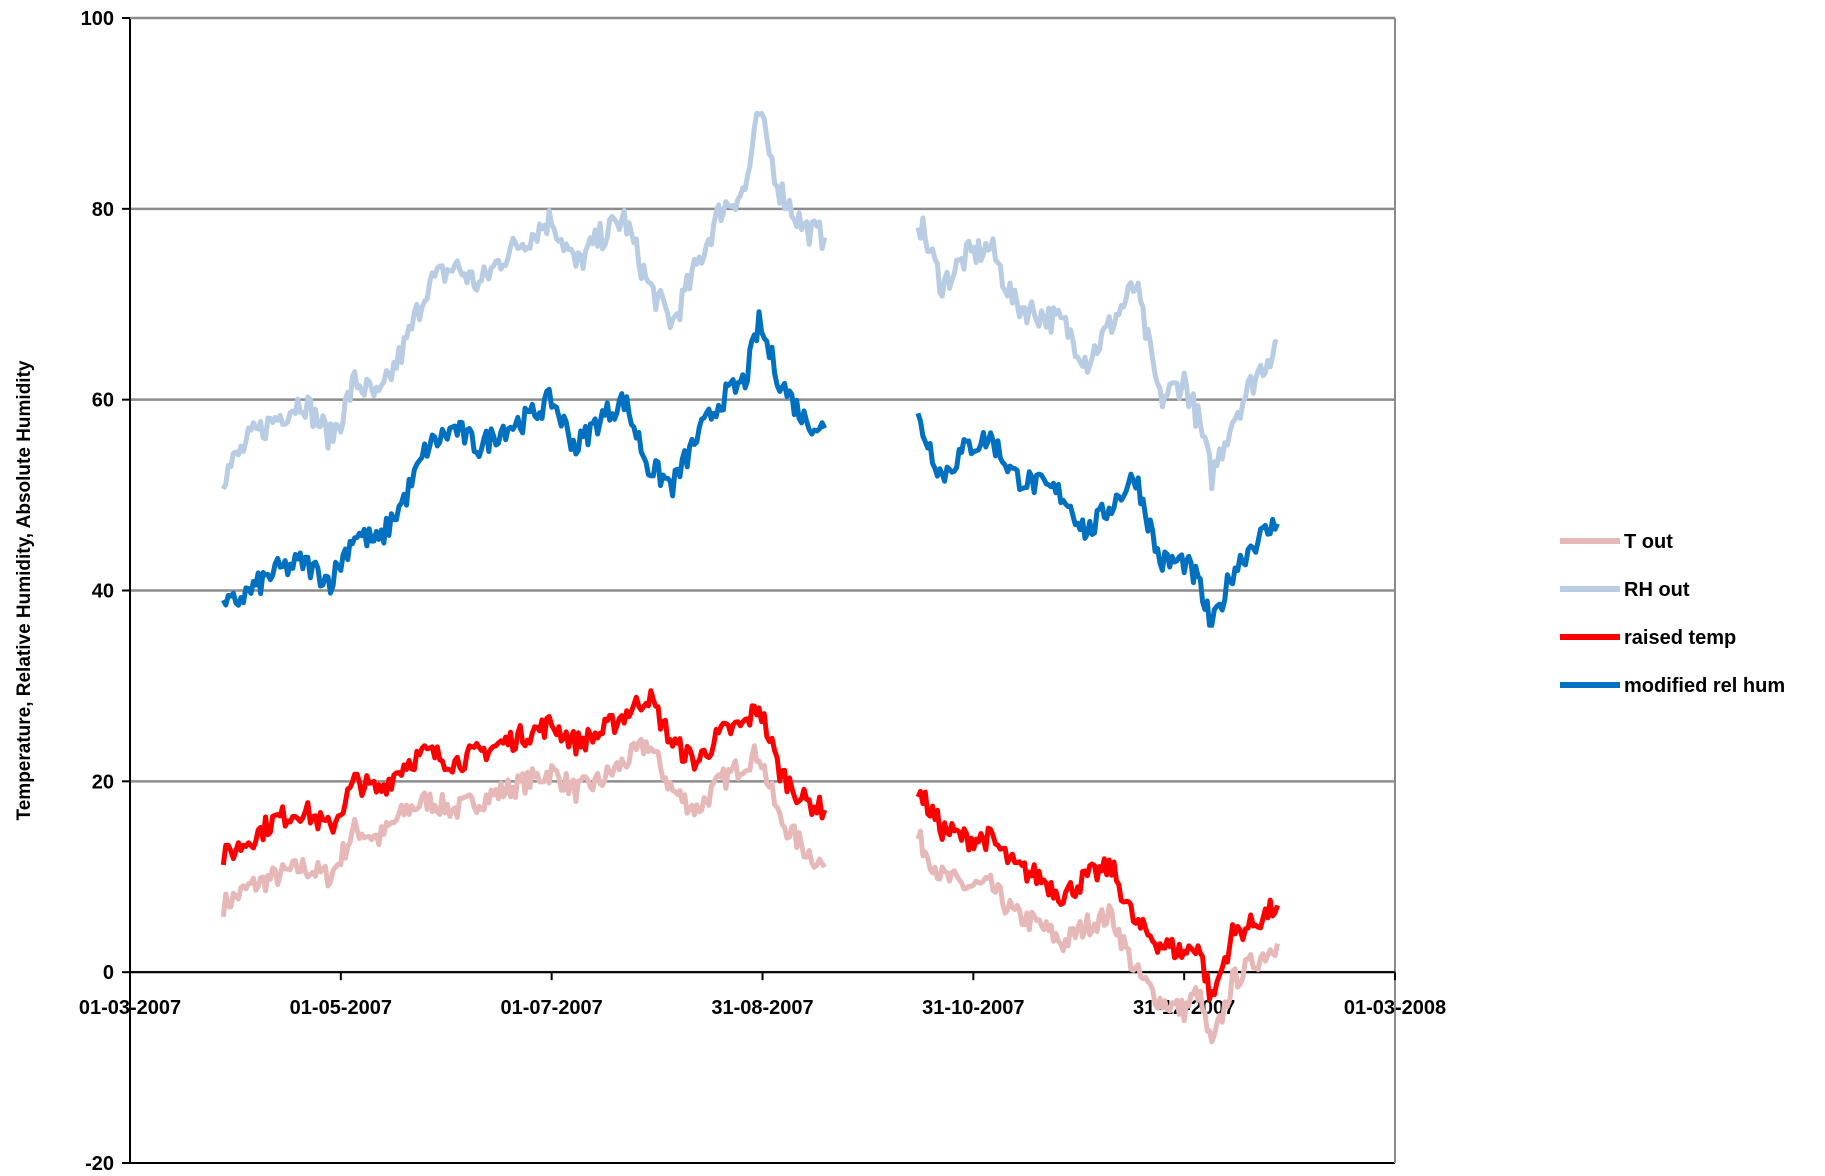 Image resolution: width=1825 pixels, height=1176 pixels. What do you see at coordinates (103, 210) in the screenshot?
I see `y-tick-label: 80` at bounding box center [103, 210].